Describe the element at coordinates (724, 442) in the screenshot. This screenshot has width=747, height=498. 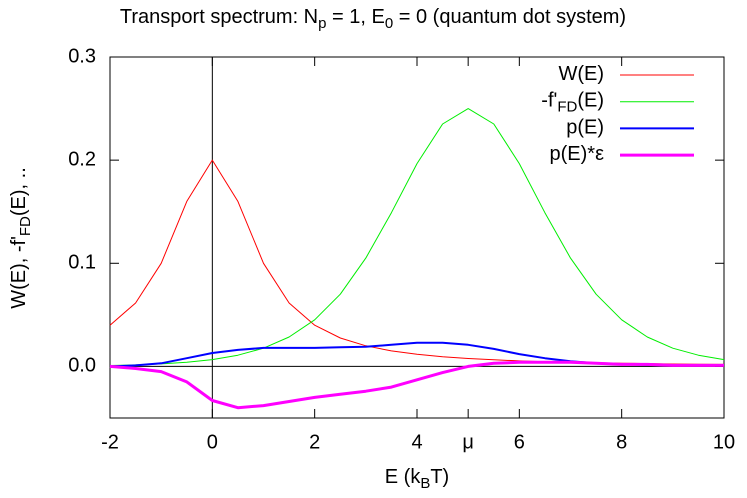
I see `x-tick-label: 10` at that location.